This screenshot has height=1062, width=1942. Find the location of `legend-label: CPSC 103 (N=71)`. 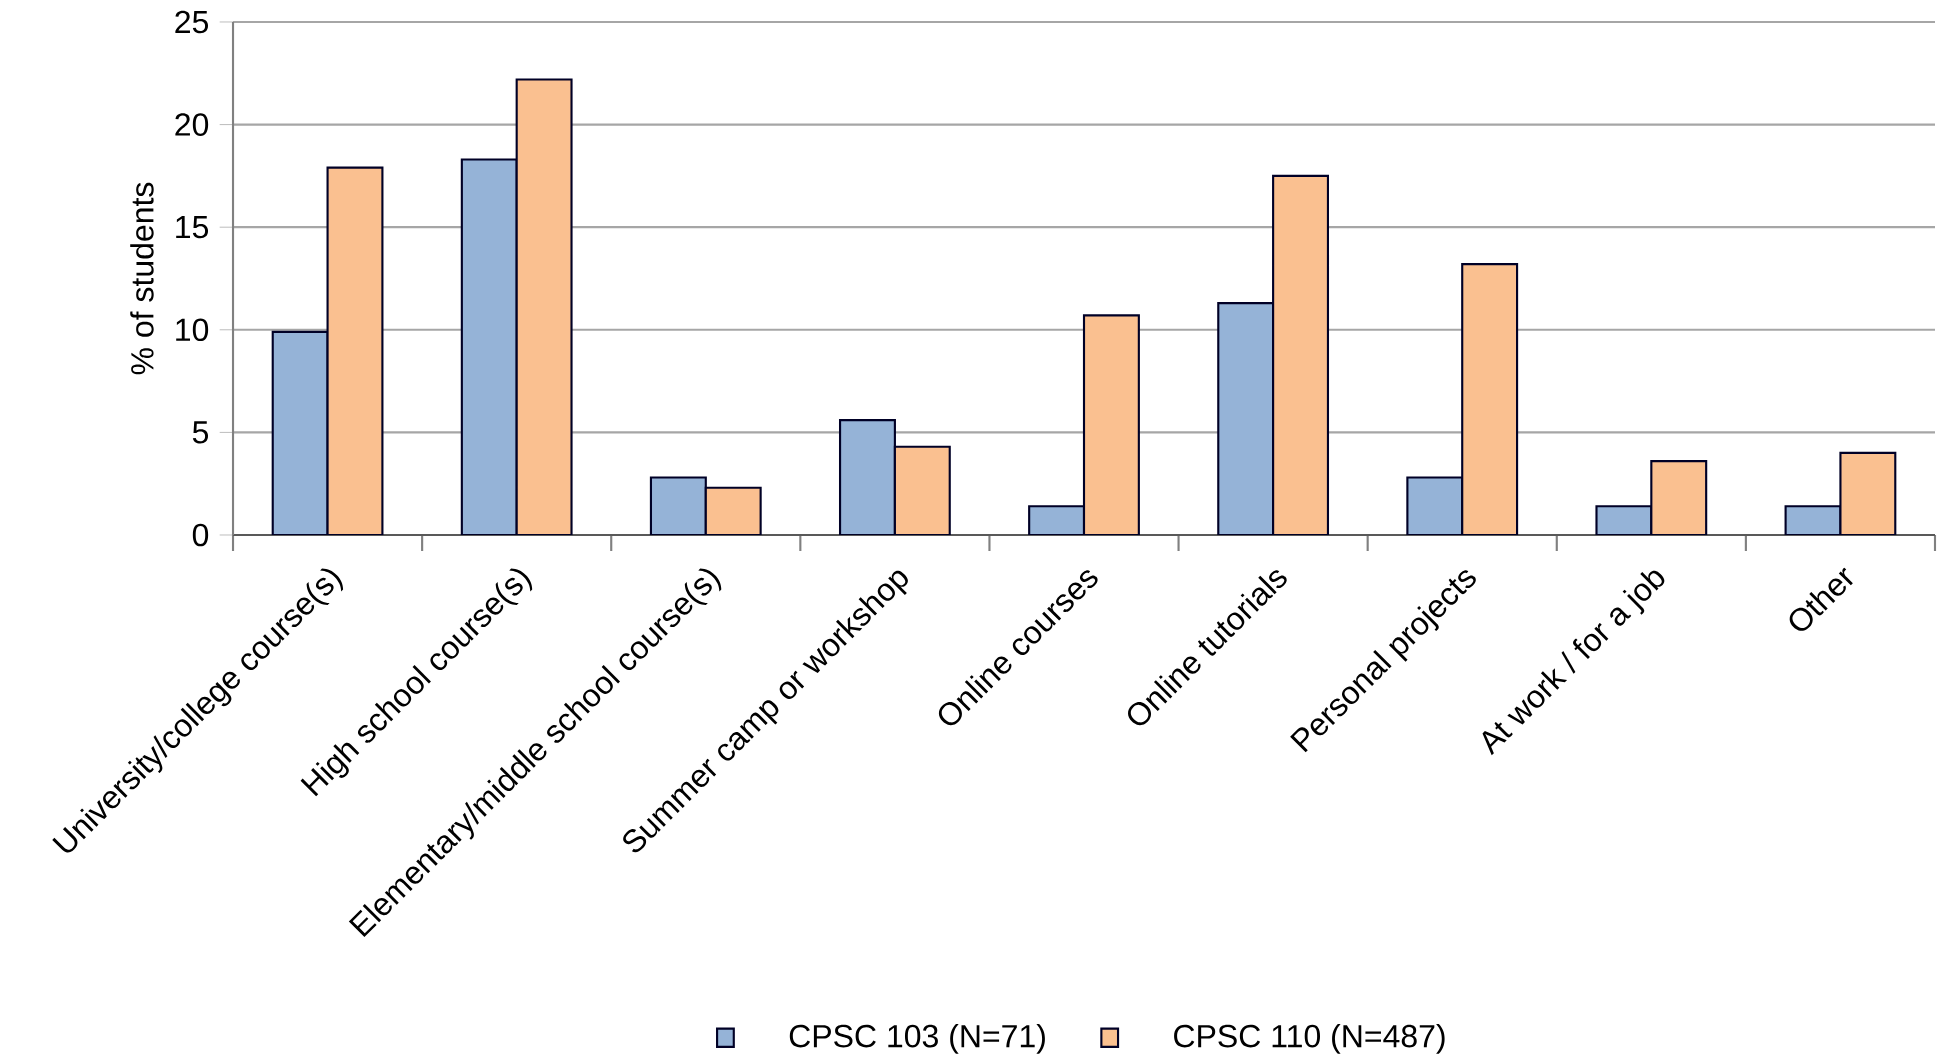

legend-label: CPSC 103 (N=71) is located at coordinates (917, 1038).